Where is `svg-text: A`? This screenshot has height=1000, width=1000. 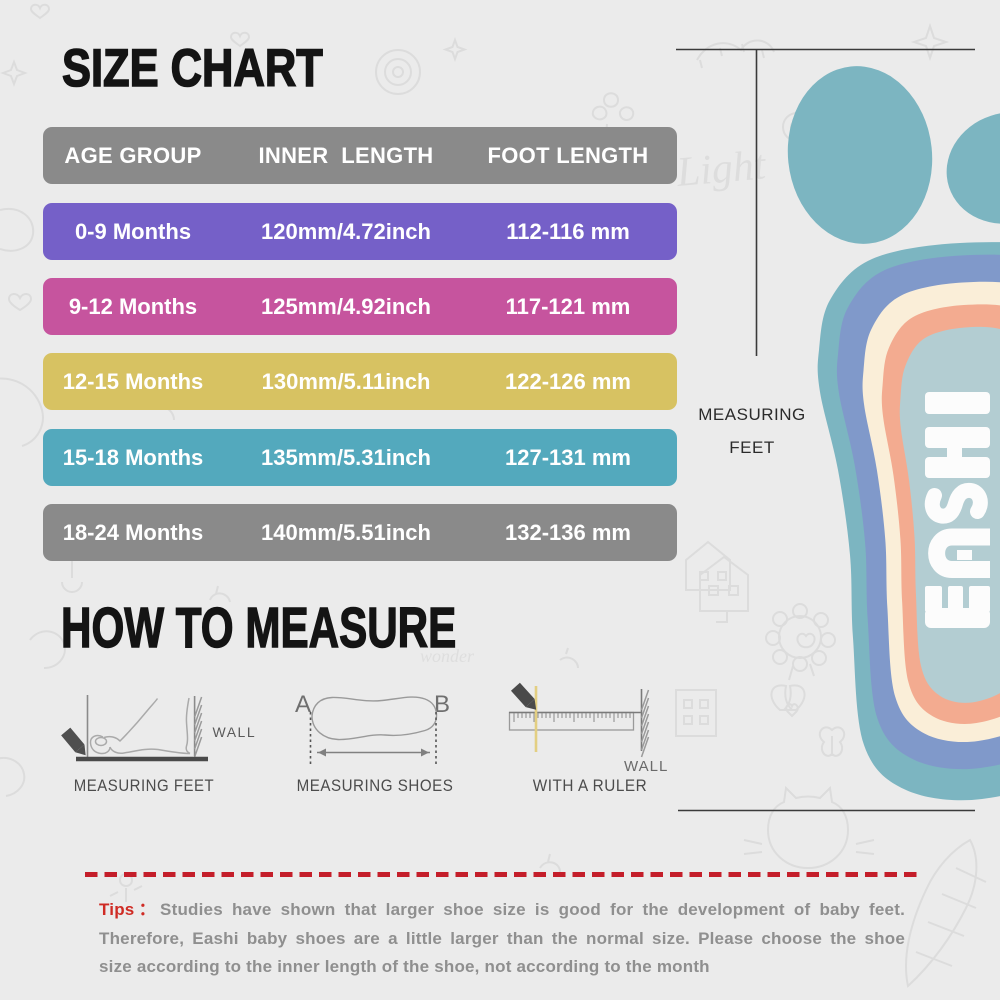 svg-text: A is located at coordinates (303, 704).